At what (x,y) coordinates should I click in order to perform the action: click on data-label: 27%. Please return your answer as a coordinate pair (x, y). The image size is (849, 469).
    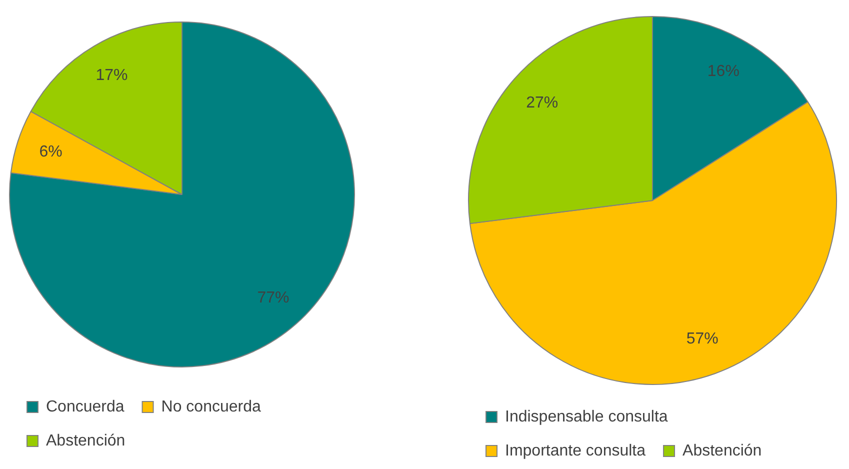
    Looking at the image, I should click on (542, 103).